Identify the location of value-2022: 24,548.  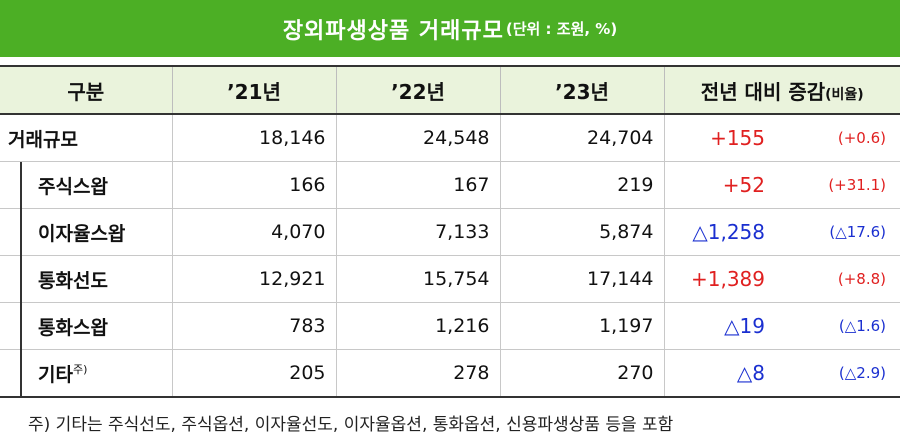
(417, 138).